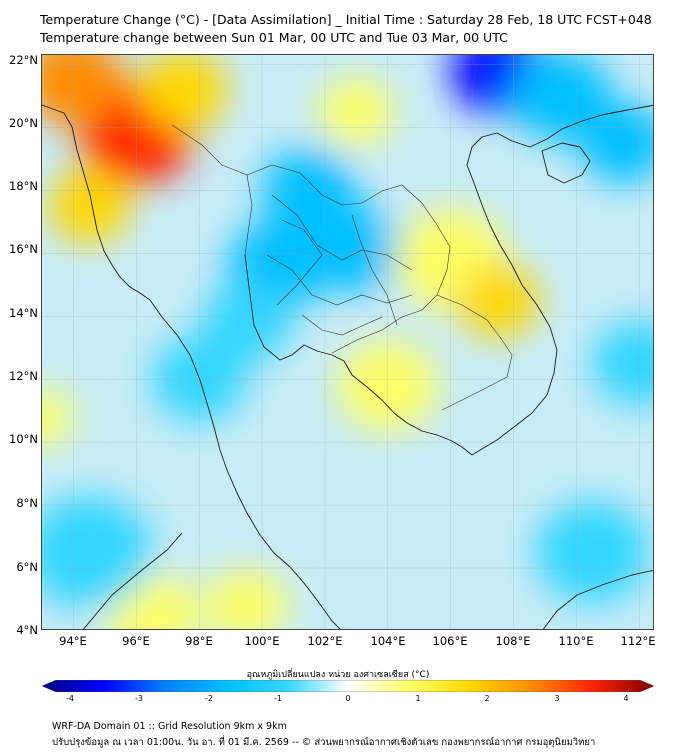 The width and height of the screenshot is (676, 756). Describe the element at coordinates (23, 376) in the screenshot. I see `lat-label-12: 12°N` at that location.